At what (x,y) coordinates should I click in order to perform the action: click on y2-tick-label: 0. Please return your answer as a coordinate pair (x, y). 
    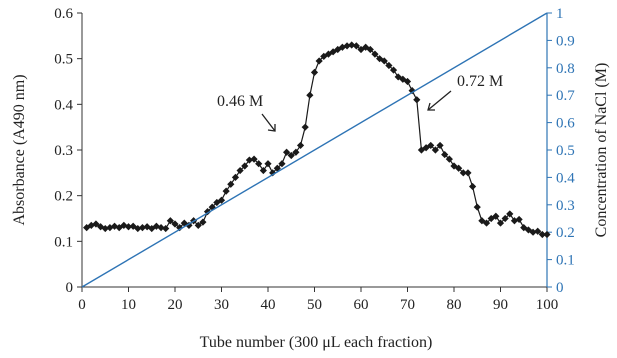
    Looking at the image, I should click on (560, 288).